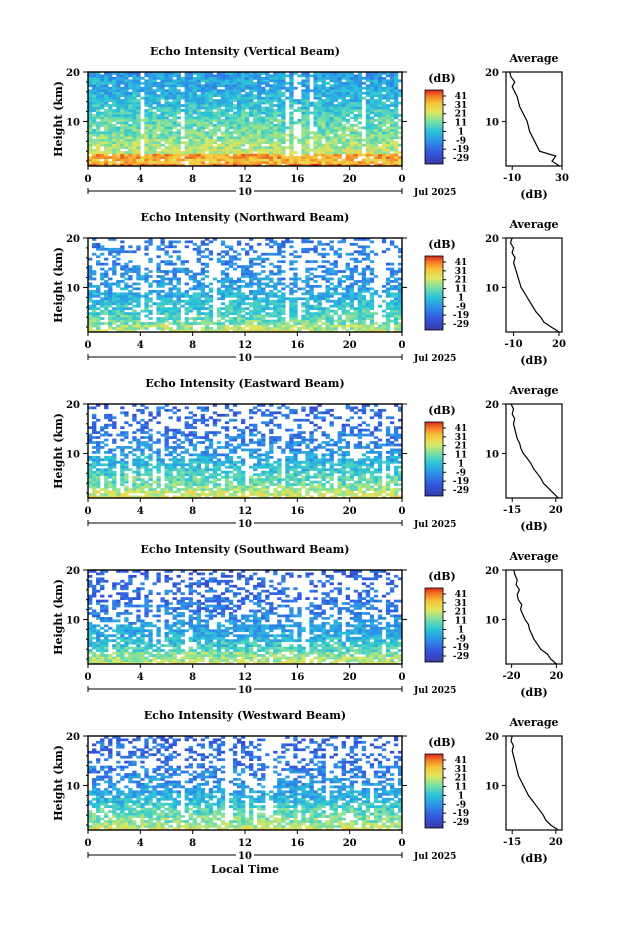  I want to click on colorbar-tick-label: 41, so click(461, 97).